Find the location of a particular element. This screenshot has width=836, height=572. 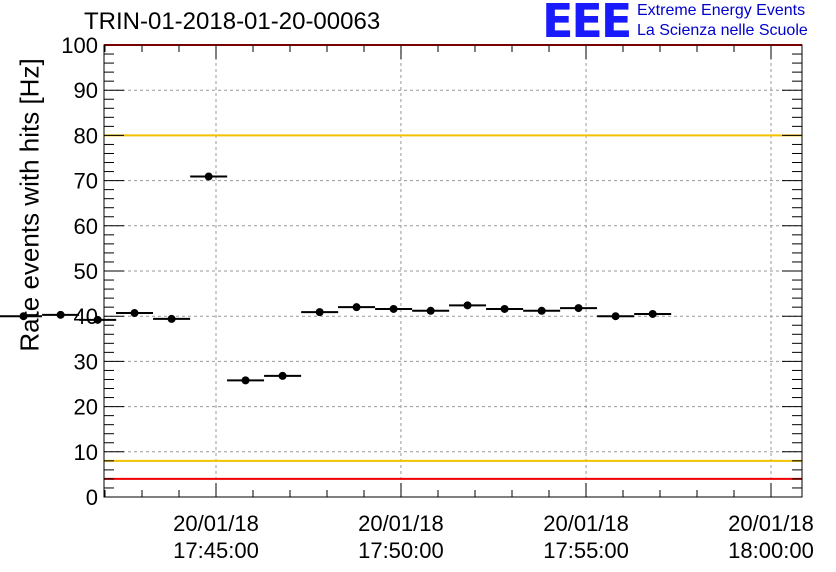

y-tick-label: 60 is located at coordinates (86, 226).